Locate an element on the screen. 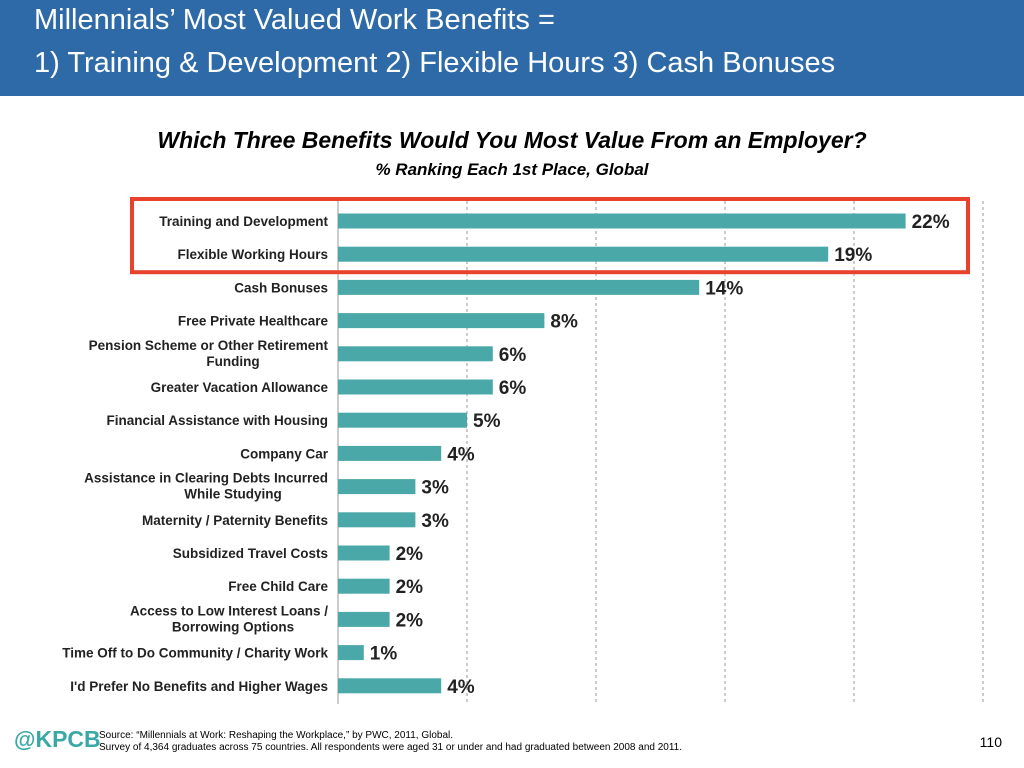 The height and width of the screenshot is (768, 1024). category-label: Time Off to Do Community / Charity Work is located at coordinates (195, 653).